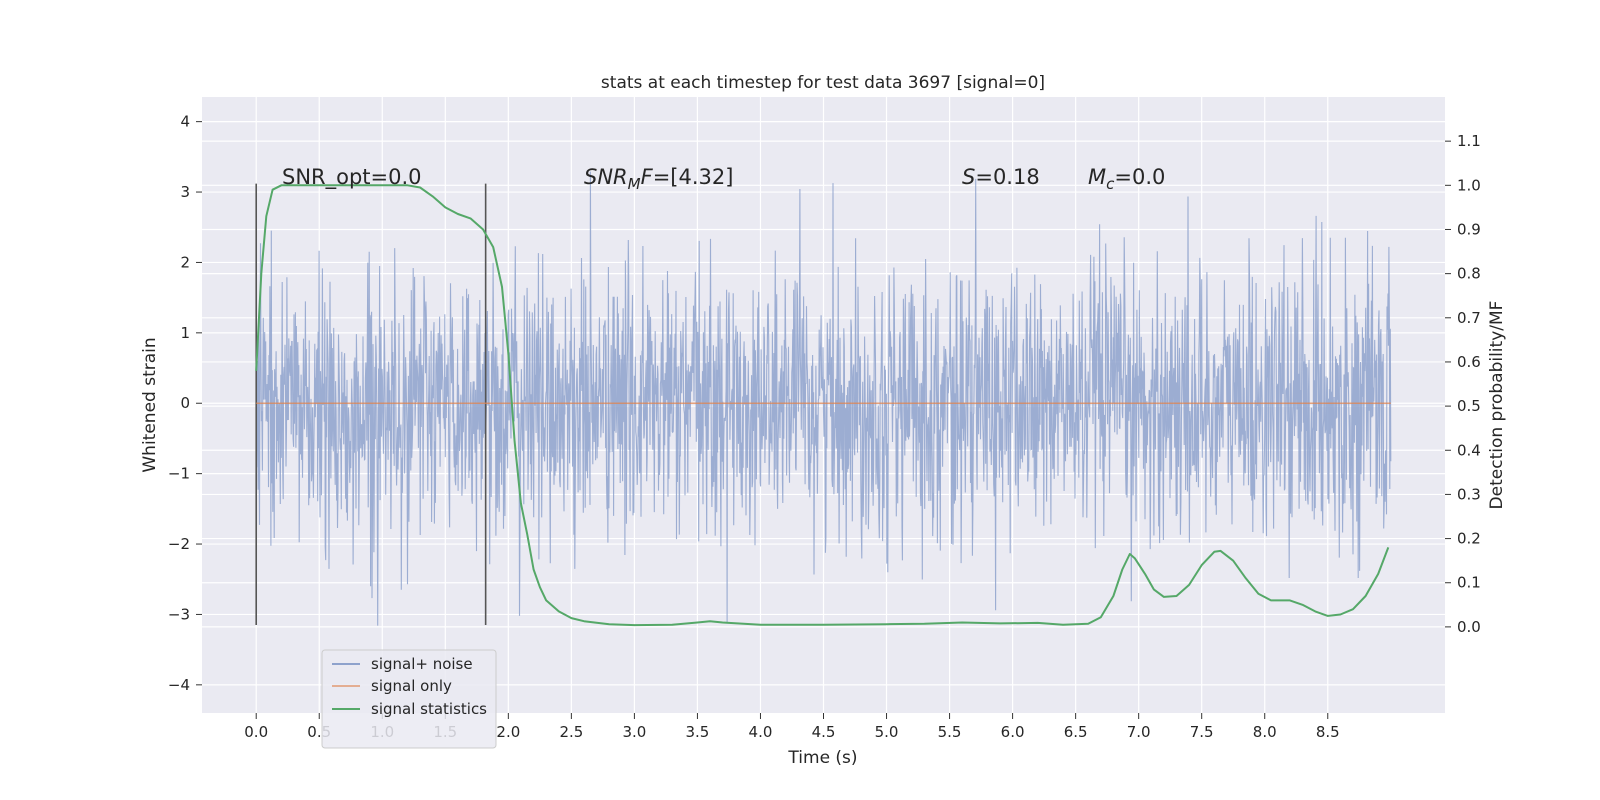 Image resolution: width=1600 pixels, height=800 pixels. I want to click on y-tick-label: −4, so click(179, 685).